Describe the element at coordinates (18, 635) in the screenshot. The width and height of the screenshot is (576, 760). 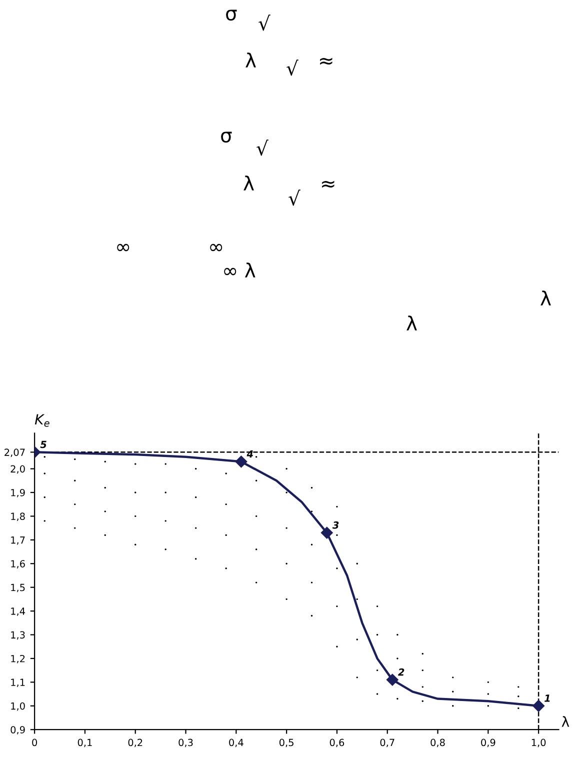
I see `y-tick-label: 1,3` at that location.